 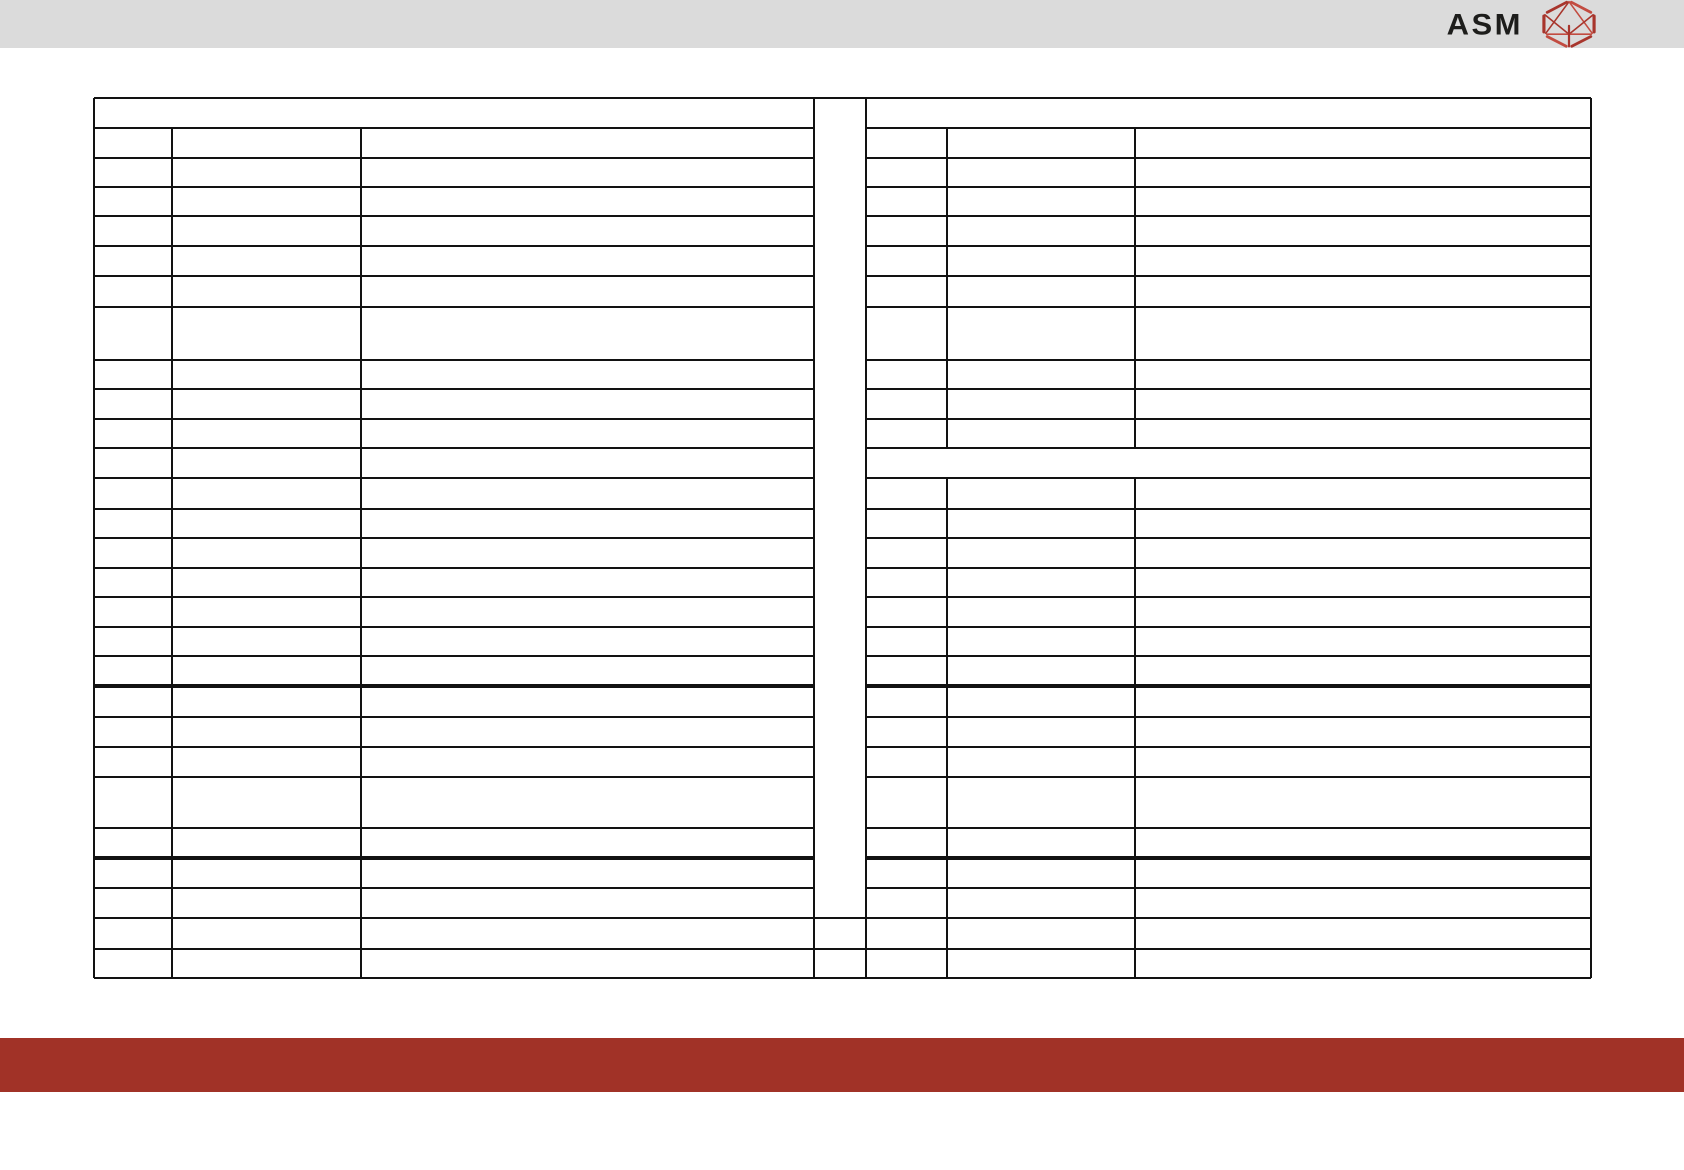 What do you see at coordinates (1484, 24) in the screenshot?
I see `asm-logo-text: ASM` at bounding box center [1484, 24].